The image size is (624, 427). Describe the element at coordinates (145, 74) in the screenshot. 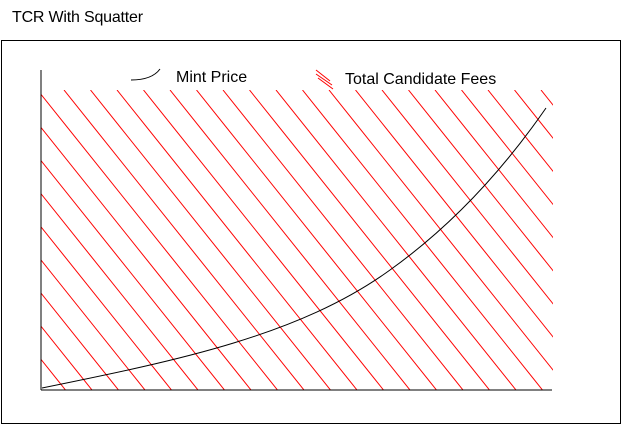

I see `mint-price-legend-swatch` at that location.